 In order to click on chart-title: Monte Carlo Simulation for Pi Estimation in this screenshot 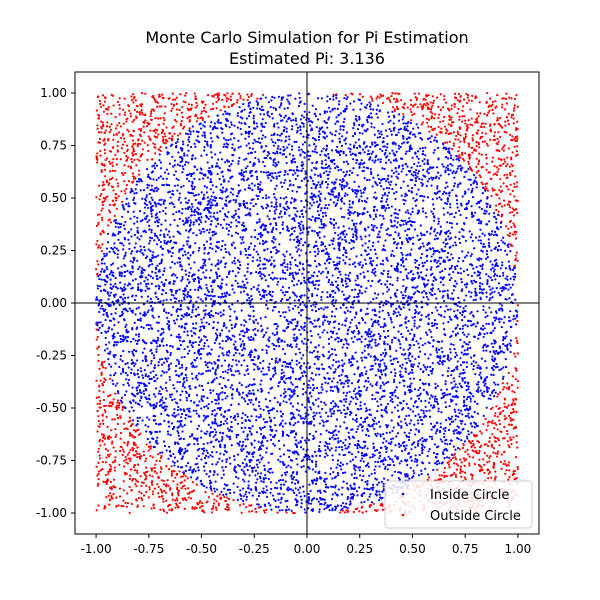, I will do `click(306, 37)`.